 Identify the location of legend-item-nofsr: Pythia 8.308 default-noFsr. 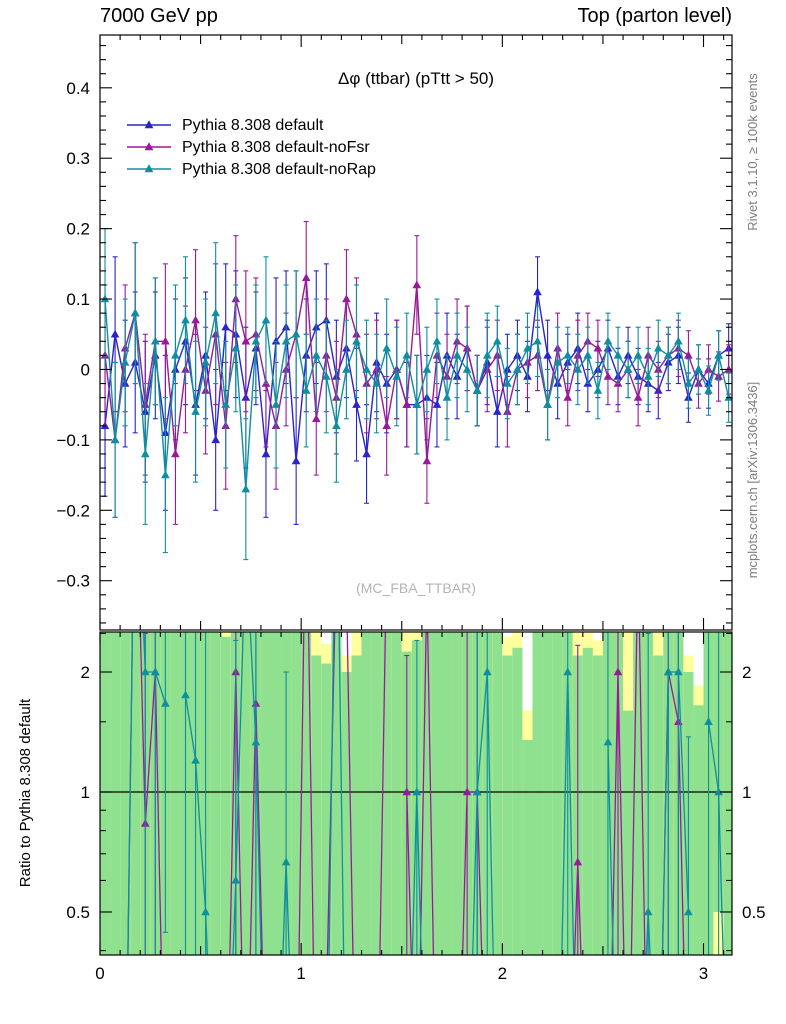
(248, 147).